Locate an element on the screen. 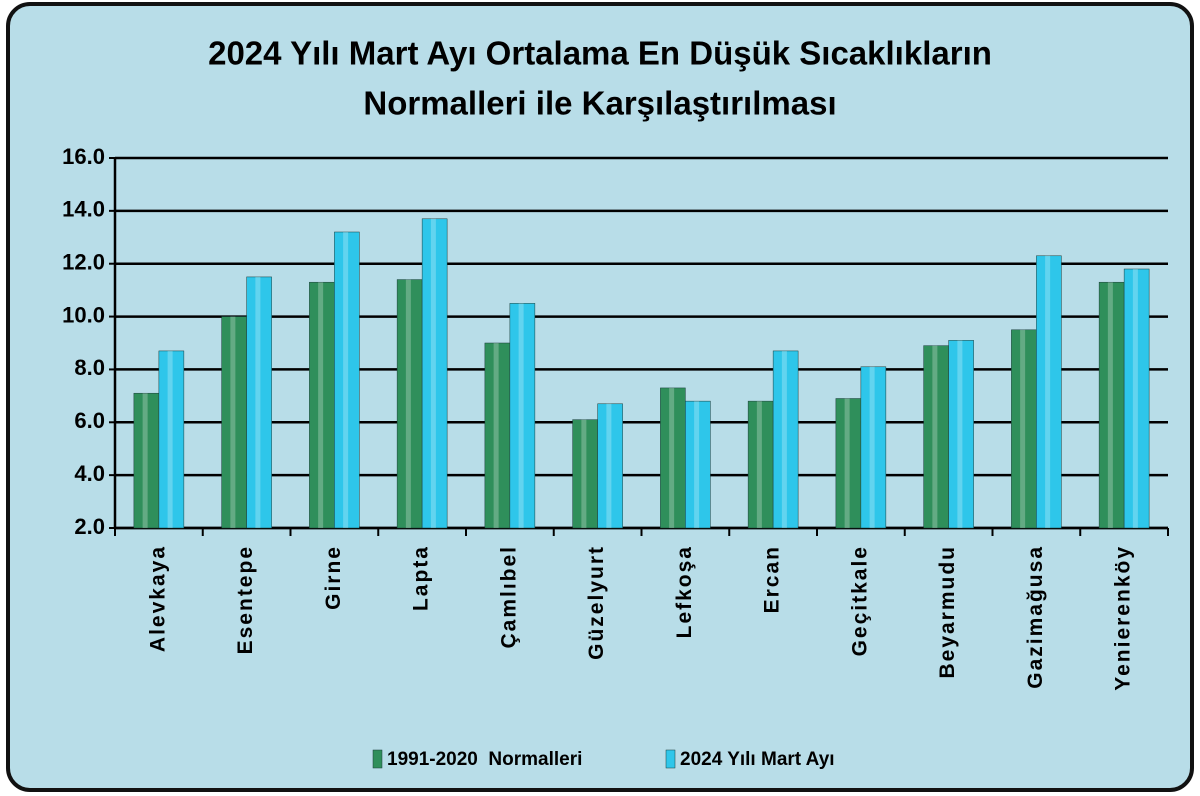 The height and width of the screenshot is (796, 1200). y-tick-label: 10.0 is located at coordinates (83, 314).